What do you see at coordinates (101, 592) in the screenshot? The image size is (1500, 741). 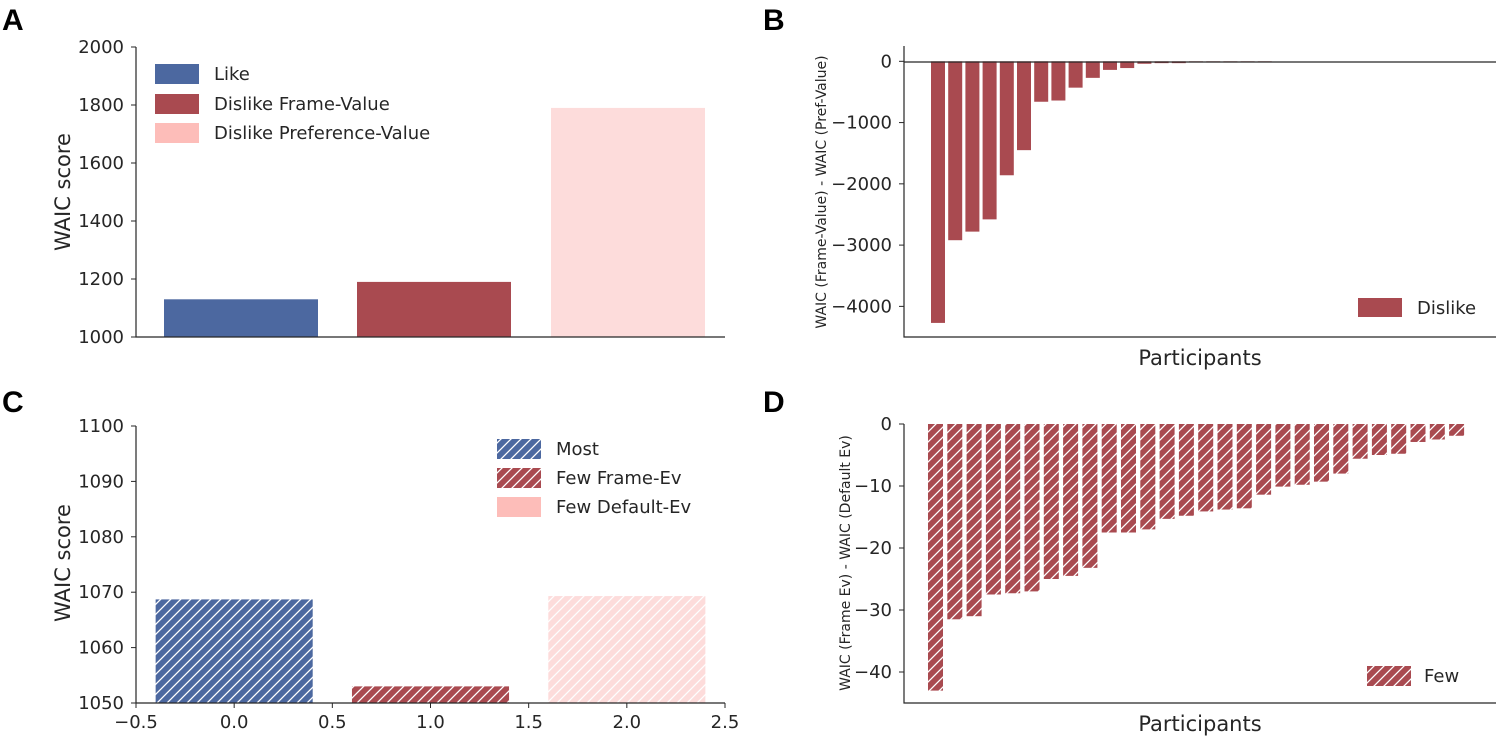 I see `panel-c-ytick-label: 1070` at bounding box center [101, 592].